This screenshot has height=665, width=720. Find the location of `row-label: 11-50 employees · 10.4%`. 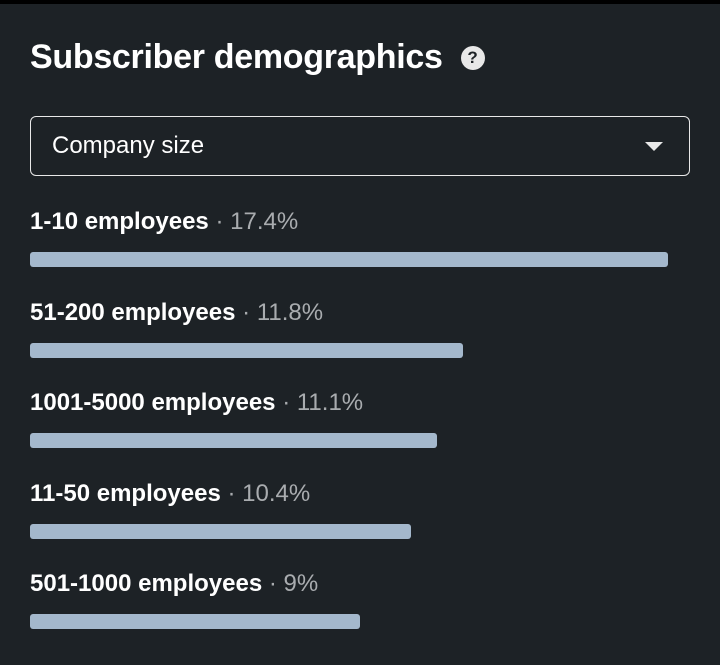

row-label: 11-50 employees · 10.4% is located at coordinates (360, 494).